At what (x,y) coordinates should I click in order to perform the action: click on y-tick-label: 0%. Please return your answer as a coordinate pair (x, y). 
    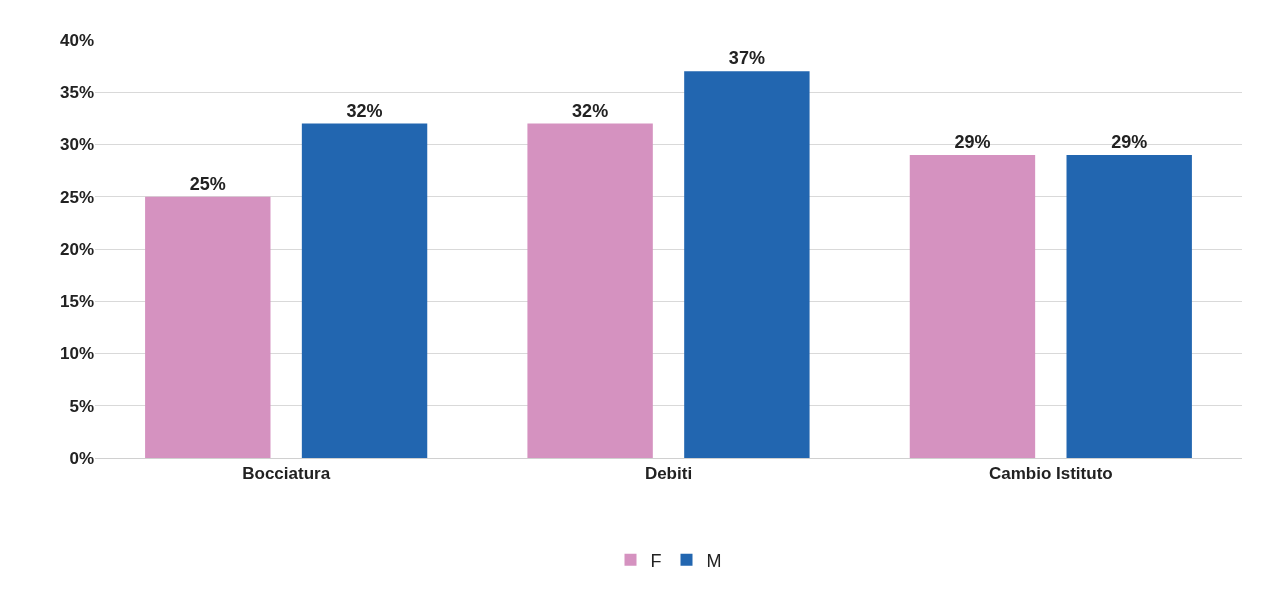
    Looking at the image, I should click on (81, 458).